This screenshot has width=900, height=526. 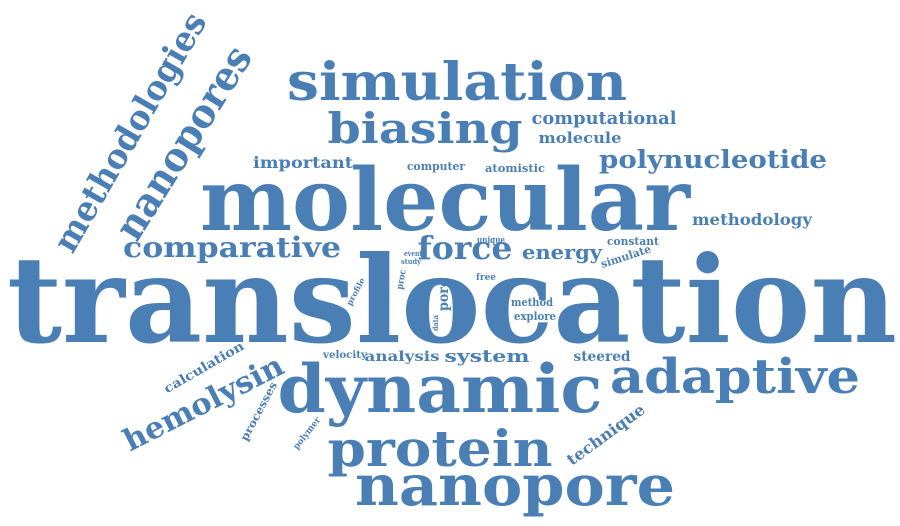 What do you see at coordinates (303, 162) in the screenshot?
I see `word-important: important` at bounding box center [303, 162].